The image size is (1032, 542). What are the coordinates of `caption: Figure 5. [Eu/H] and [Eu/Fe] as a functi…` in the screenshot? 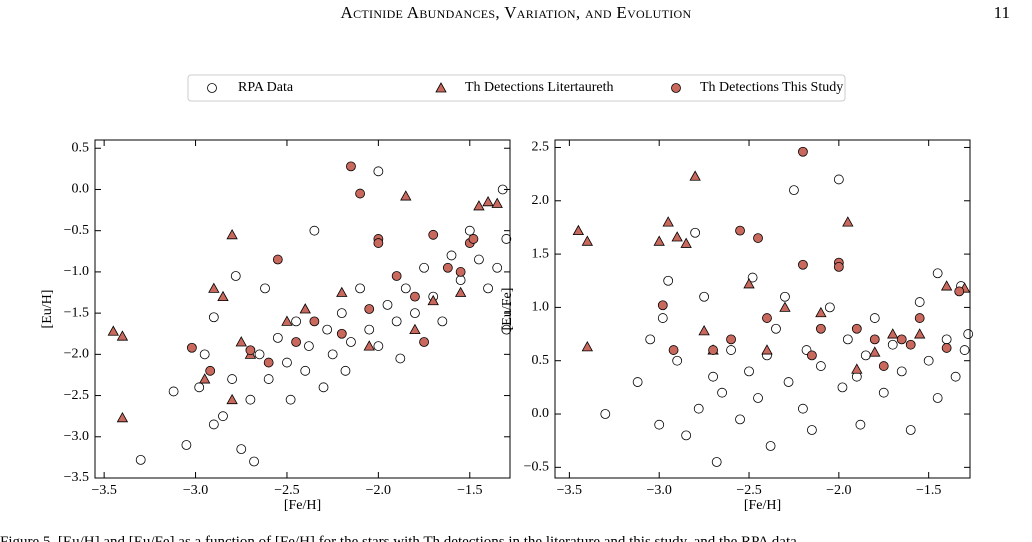 It's located at (400, 538).